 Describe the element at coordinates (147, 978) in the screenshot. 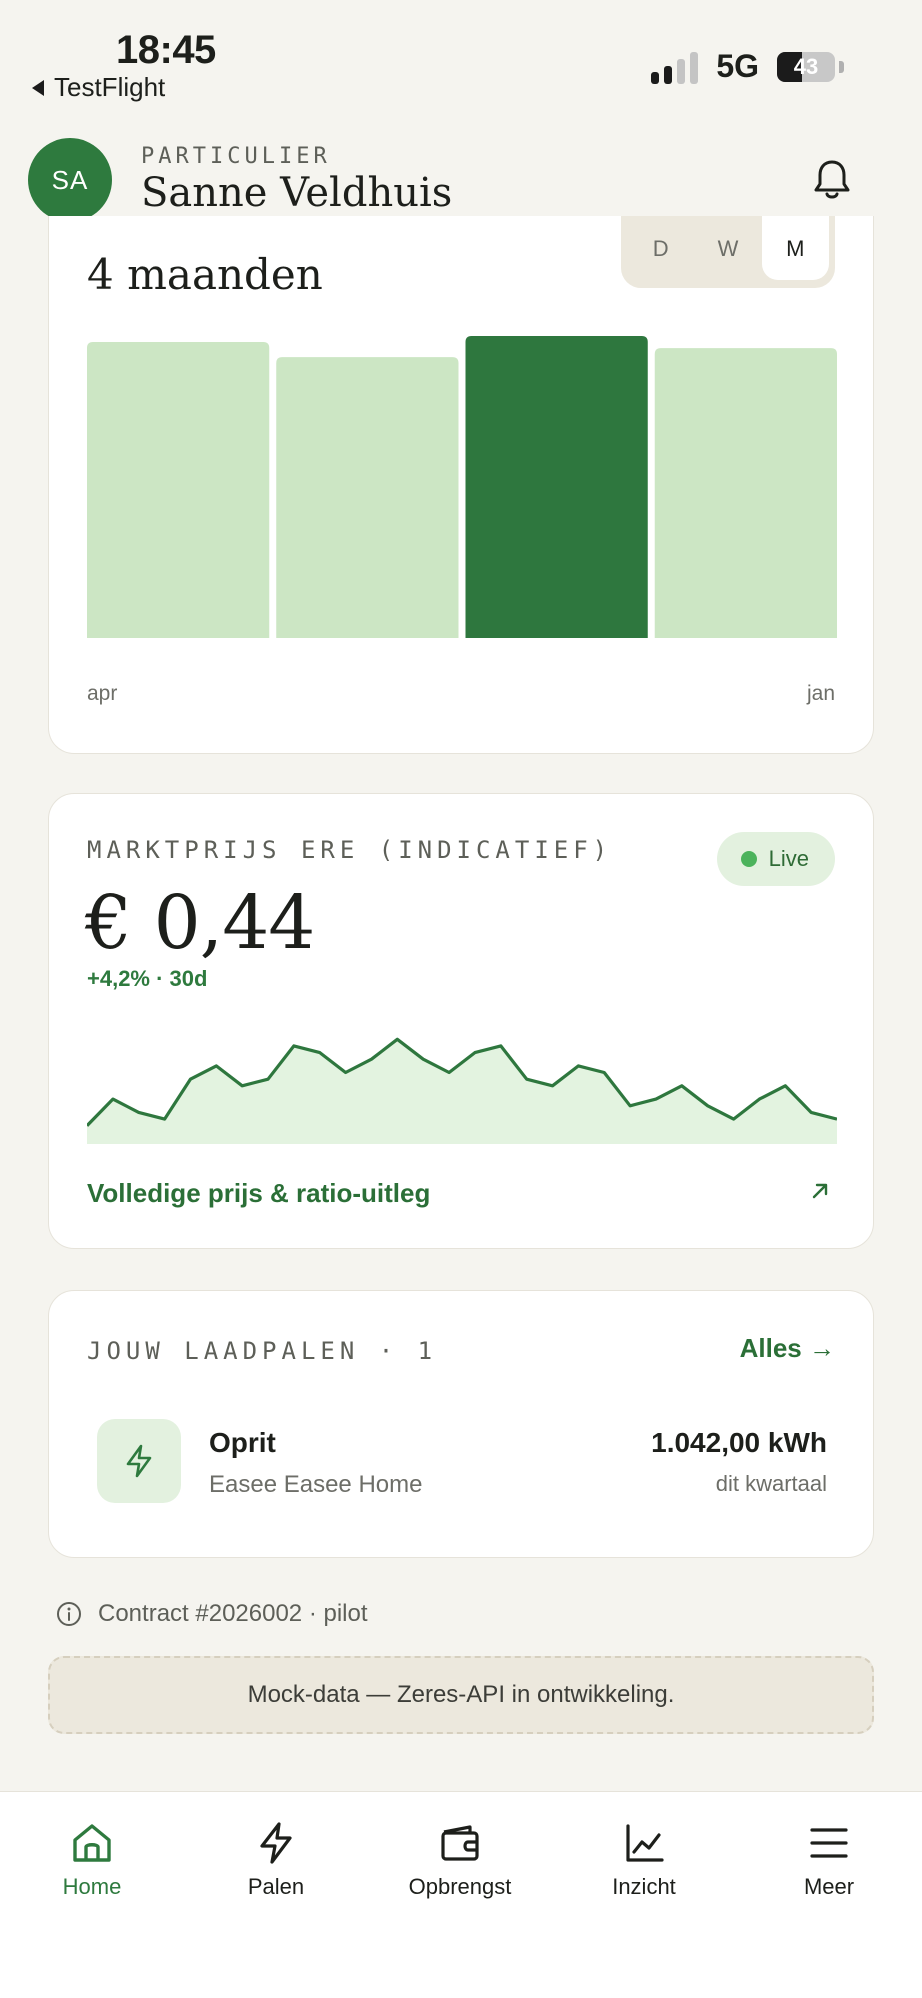

I see `price-change: +4,2% · 30d` at that location.